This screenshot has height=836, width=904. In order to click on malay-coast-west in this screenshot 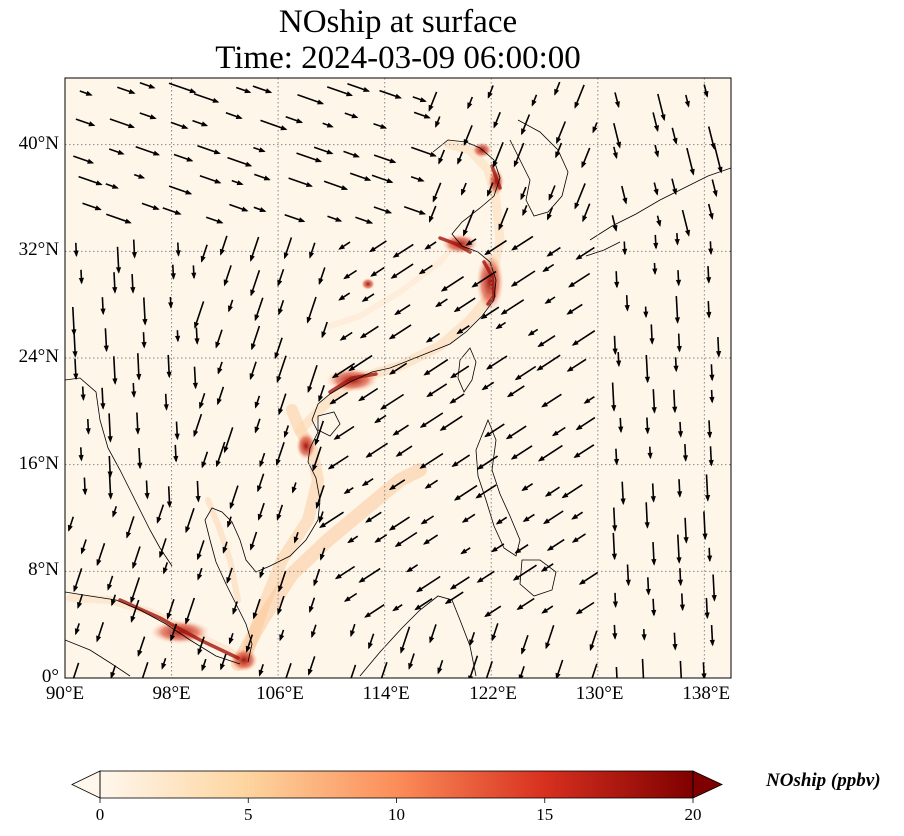, I will do `click(153, 628)`.